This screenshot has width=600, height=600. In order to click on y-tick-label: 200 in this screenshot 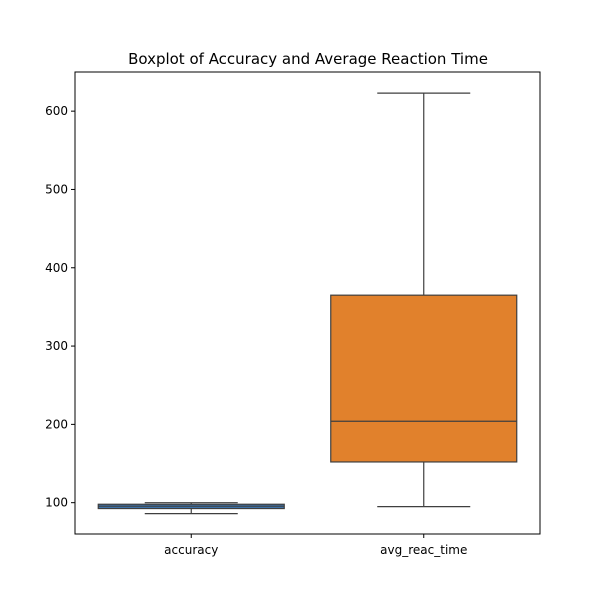, I will do `click(56, 424)`.